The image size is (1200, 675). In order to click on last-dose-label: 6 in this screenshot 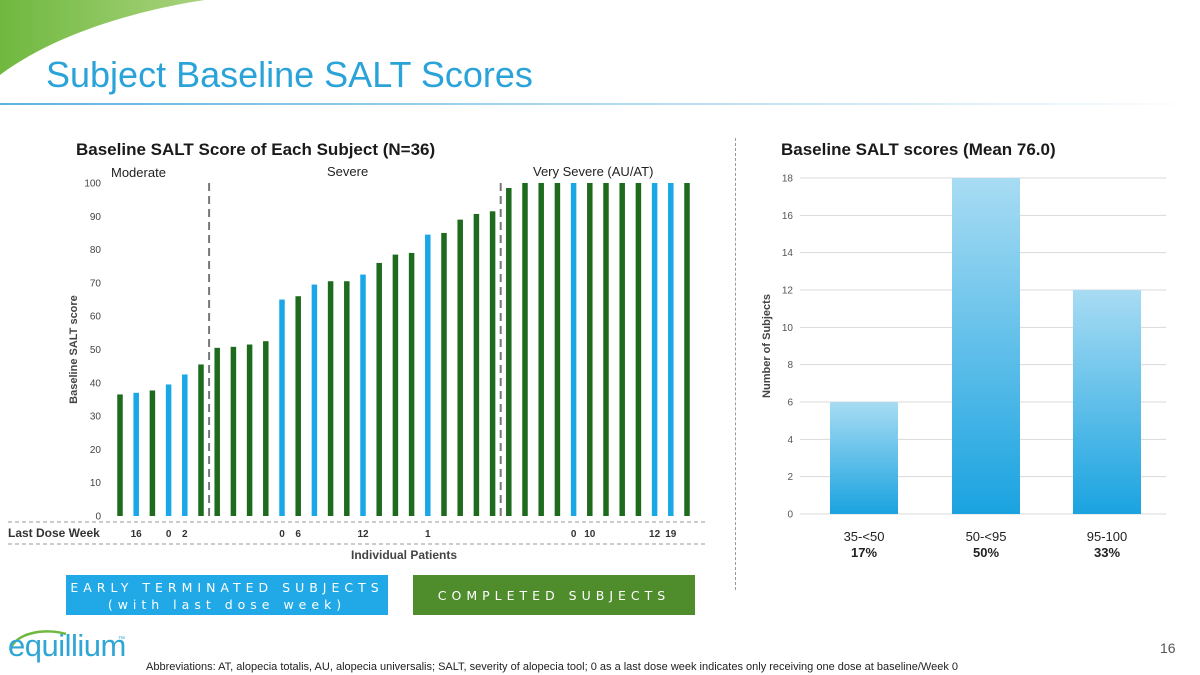, I will do `click(298, 534)`.